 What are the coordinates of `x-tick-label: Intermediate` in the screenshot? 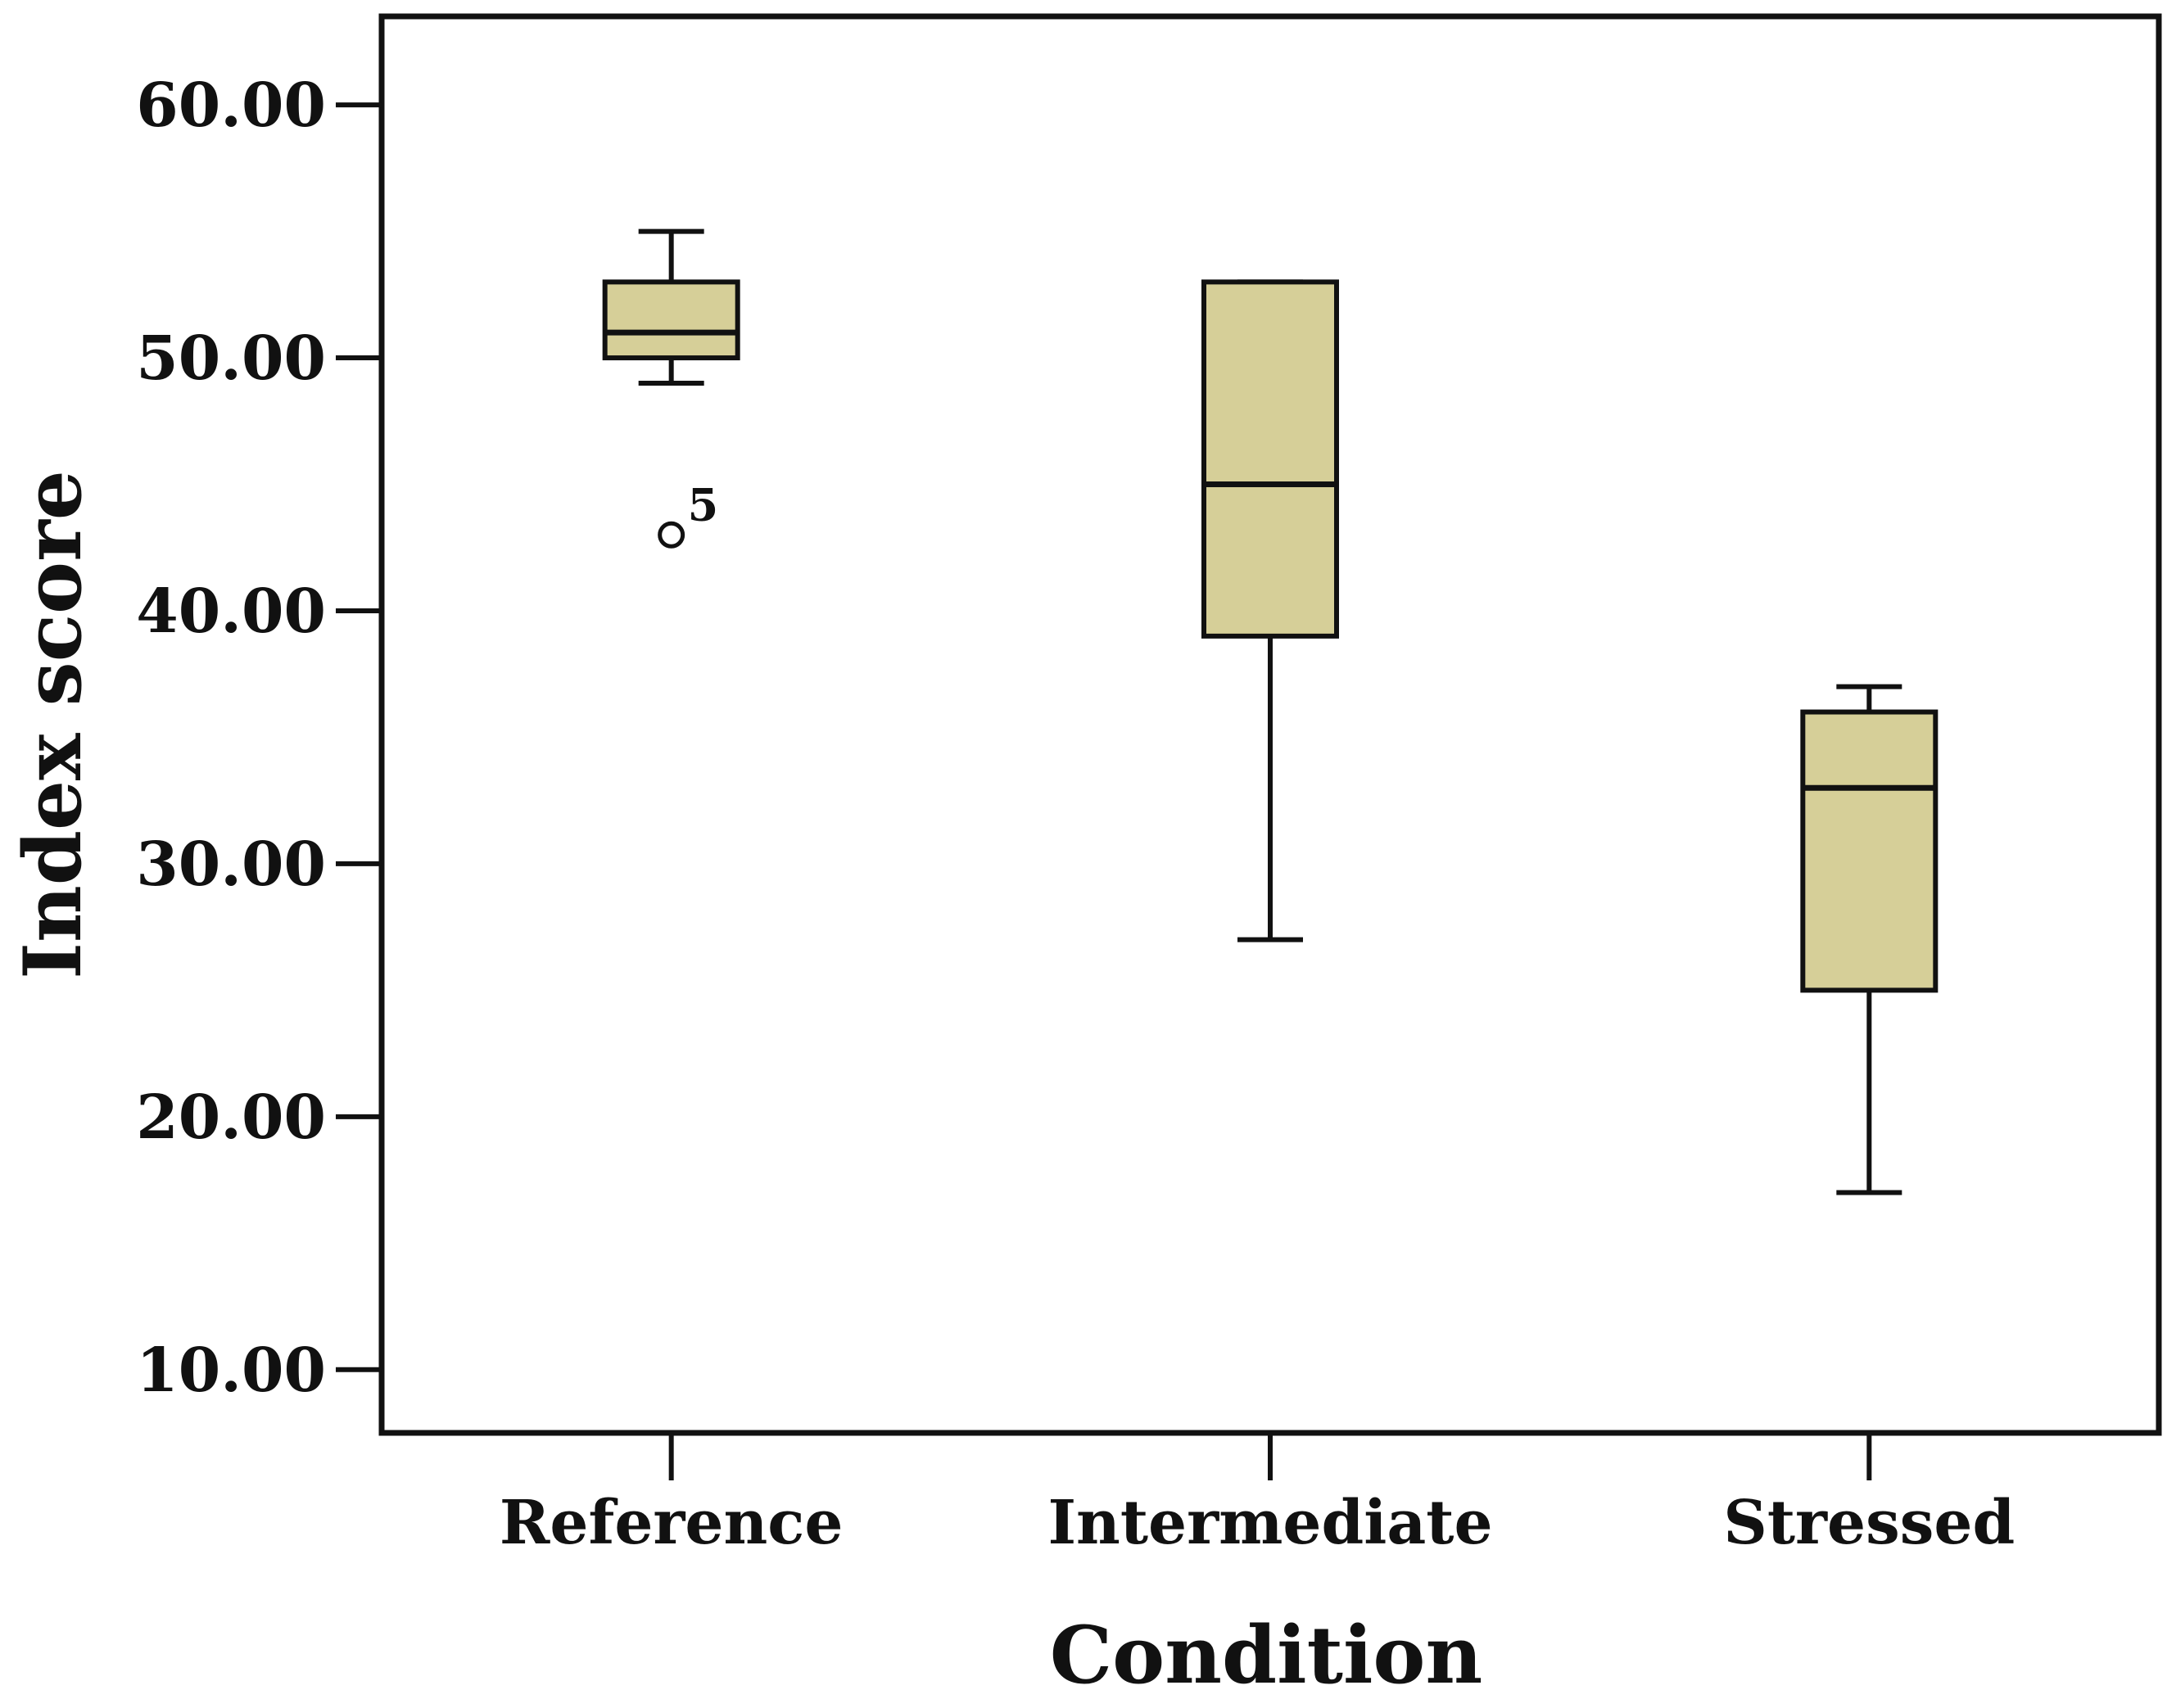 It's located at (1269, 1523).